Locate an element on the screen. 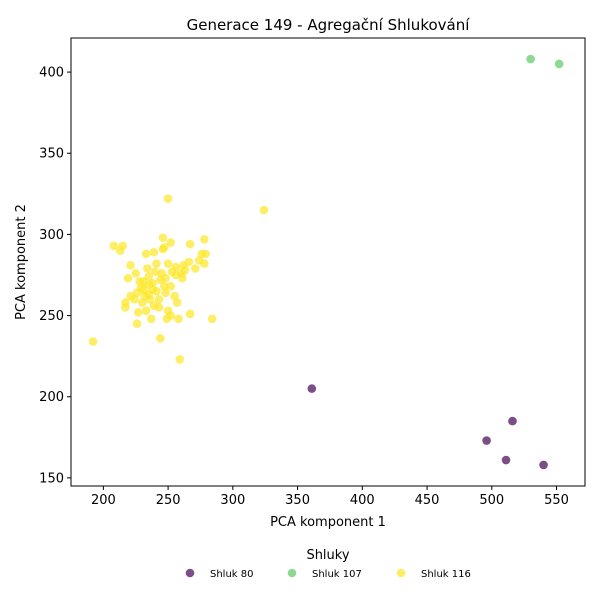 The width and height of the screenshot is (600, 600). x-tick-label: 250 is located at coordinates (168, 500).